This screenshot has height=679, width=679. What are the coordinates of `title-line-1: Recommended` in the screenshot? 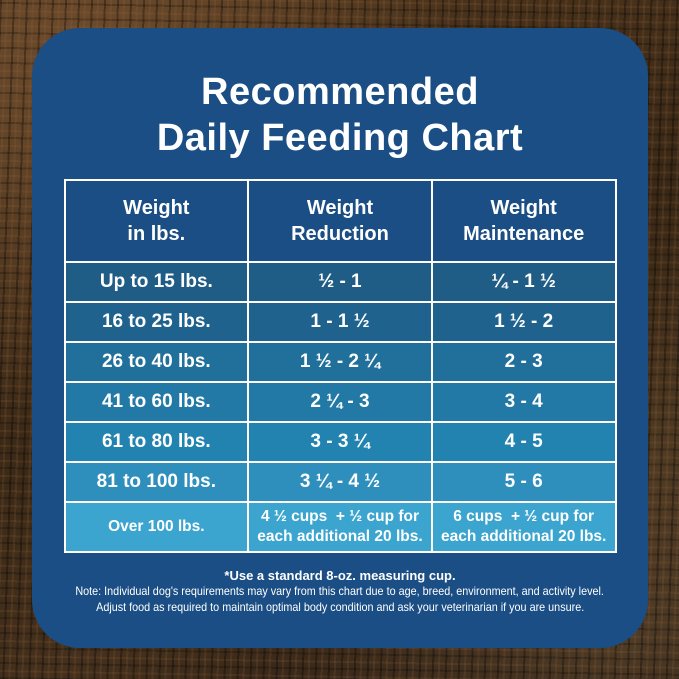 It's located at (340, 92).